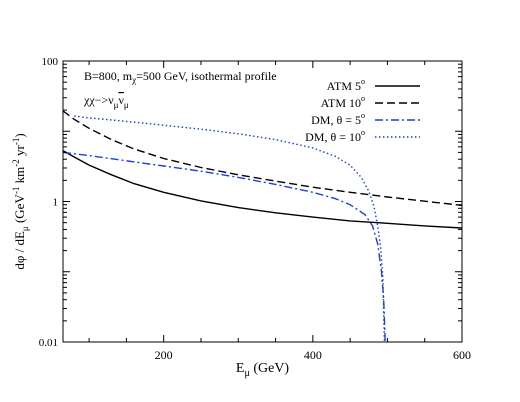  I want to click on x-tick-label: 200, so click(164, 355).